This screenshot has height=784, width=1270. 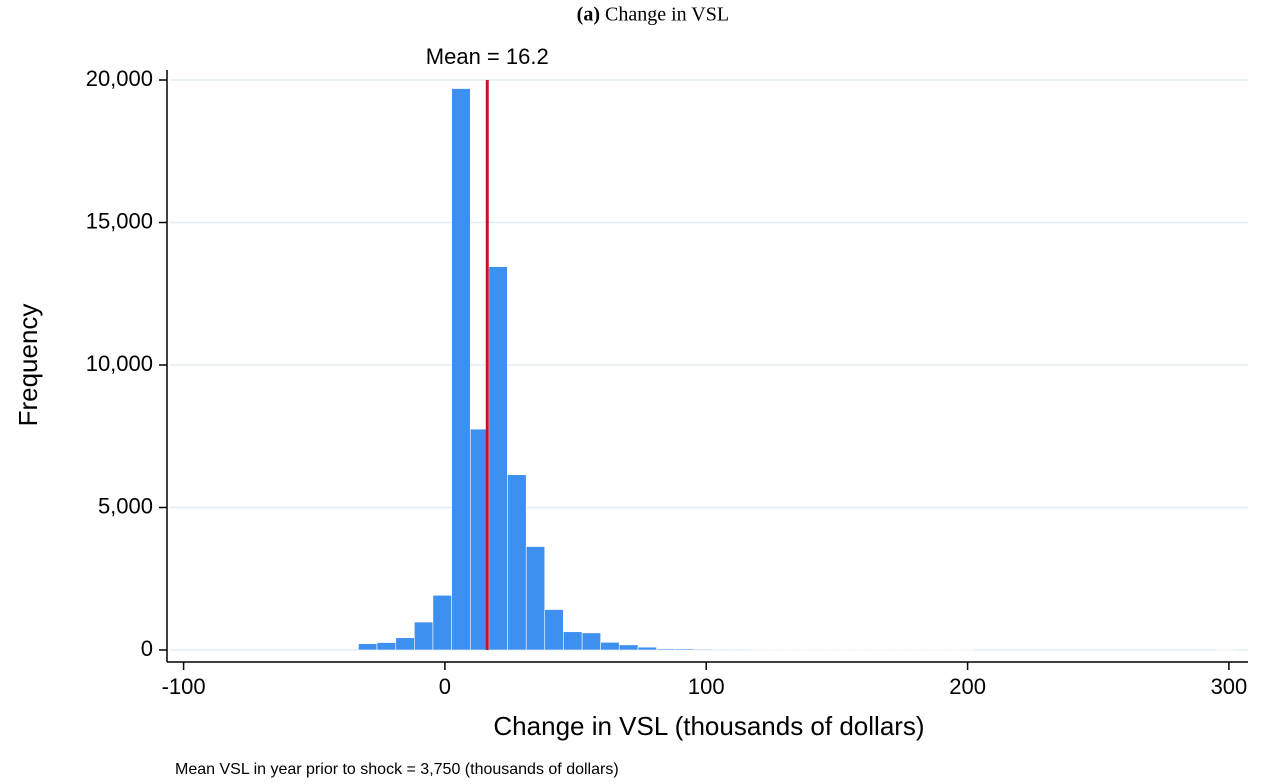 What do you see at coordinates (708, 726) in the screenshot?
I see `x-axis-label: Change in VSL (thousands of dollars)` at bounding box center [708, 726].